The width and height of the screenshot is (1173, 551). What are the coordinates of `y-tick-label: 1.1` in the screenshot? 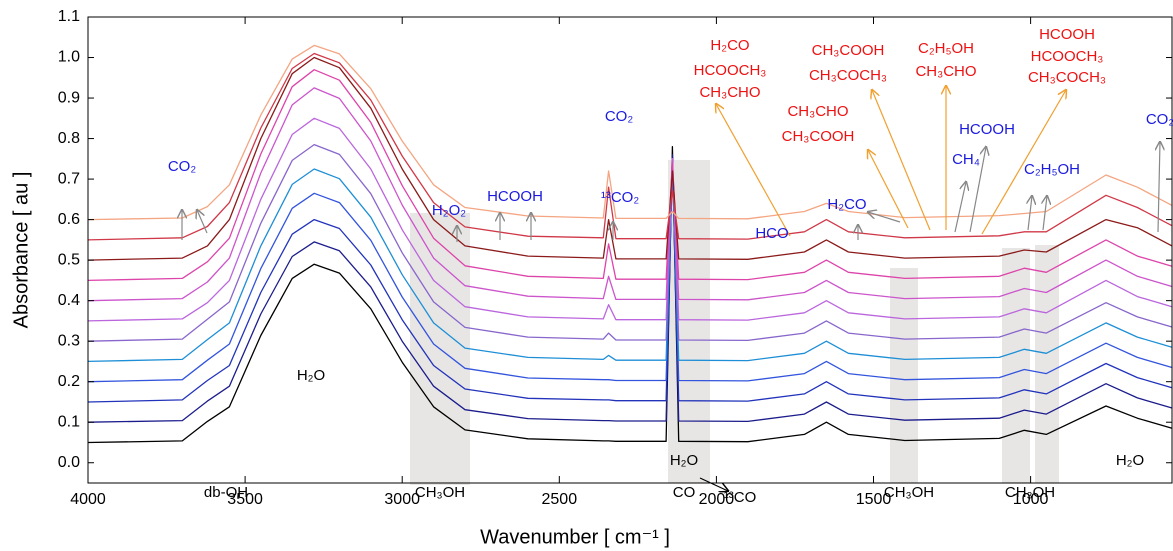 It's located at (69, 16).